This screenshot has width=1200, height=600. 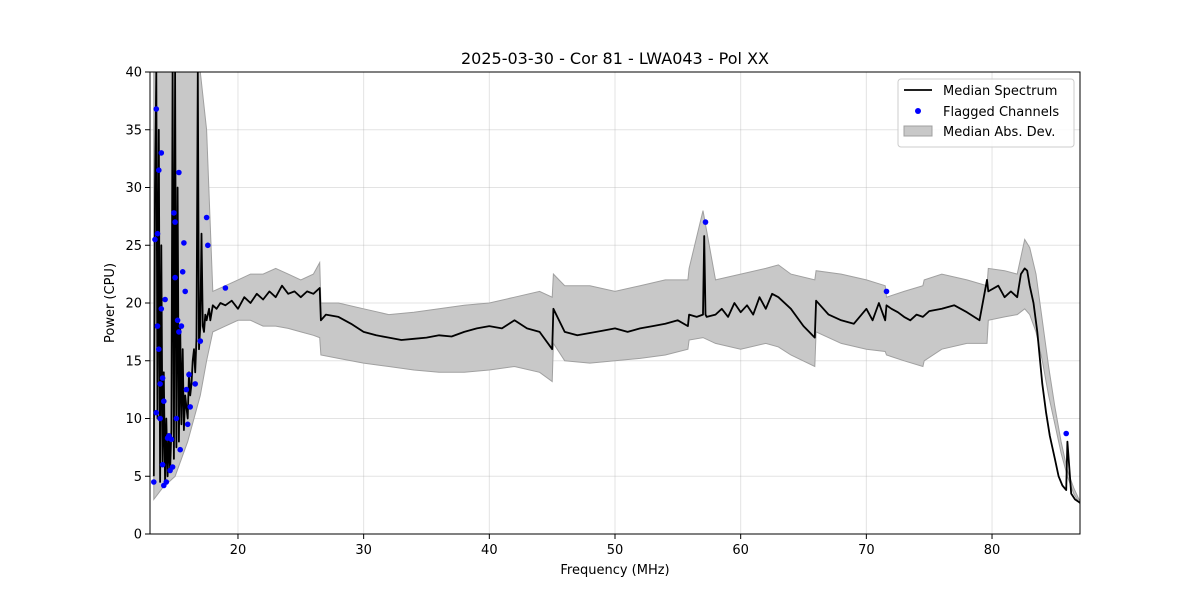 I want to click on x-tick-label: 70, so click(x=866, y=550).